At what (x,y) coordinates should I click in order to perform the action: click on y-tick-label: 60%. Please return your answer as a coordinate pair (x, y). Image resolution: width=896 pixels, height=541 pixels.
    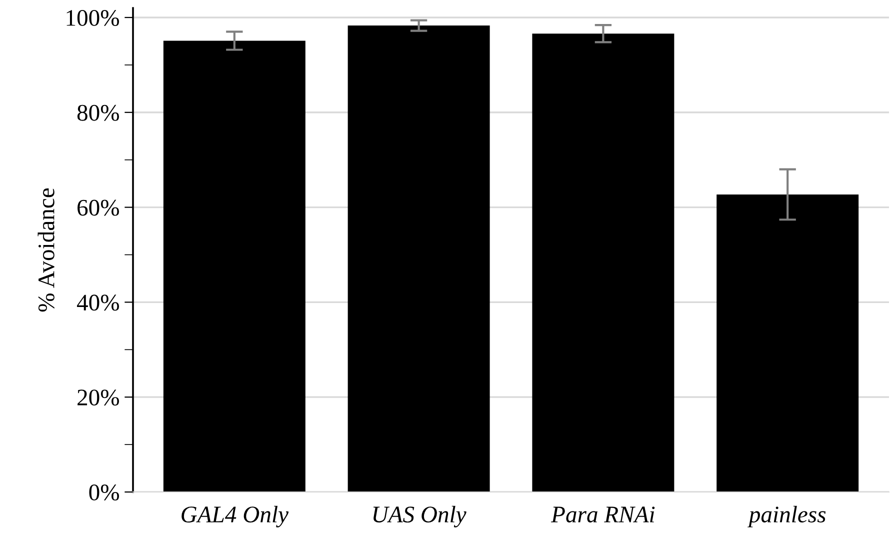
    Looking at the image, I should click on (98, 208).